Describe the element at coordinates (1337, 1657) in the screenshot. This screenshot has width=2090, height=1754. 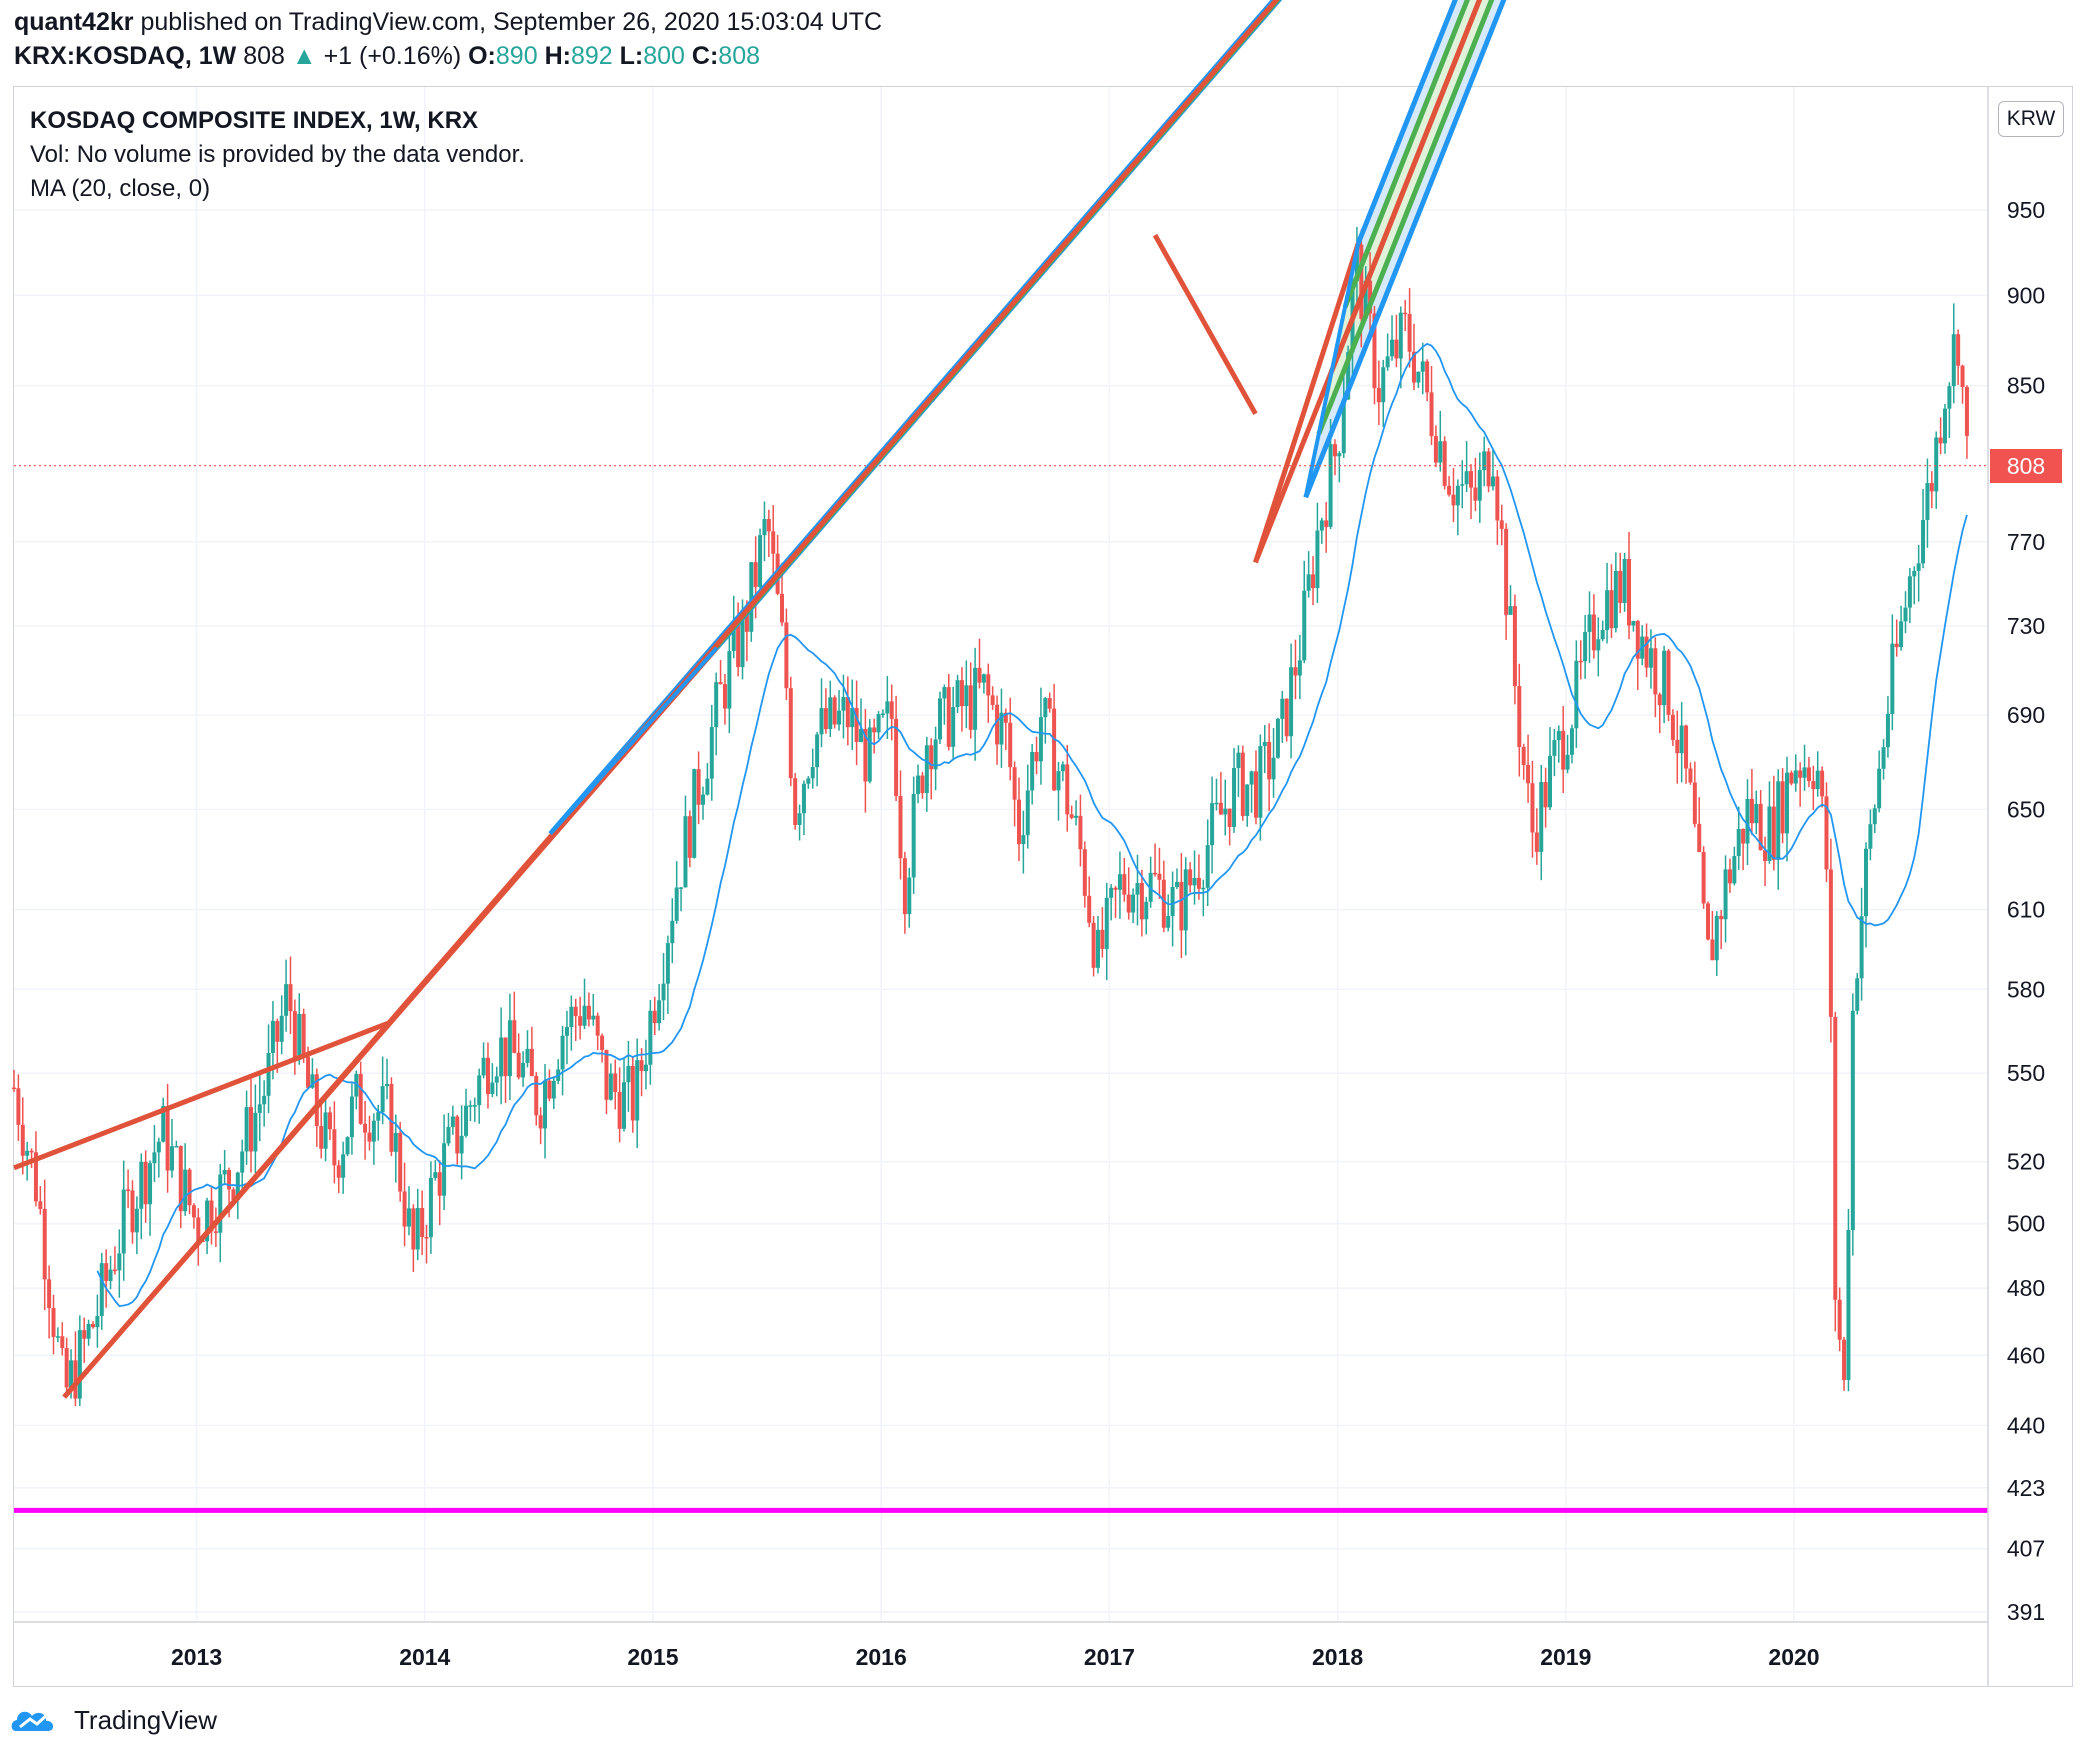
I see `x-tick-label: 2018` at that location.